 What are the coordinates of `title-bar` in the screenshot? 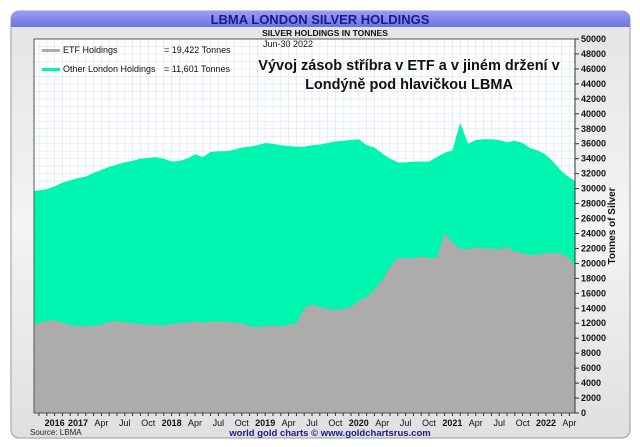 It's located at (320, 19).